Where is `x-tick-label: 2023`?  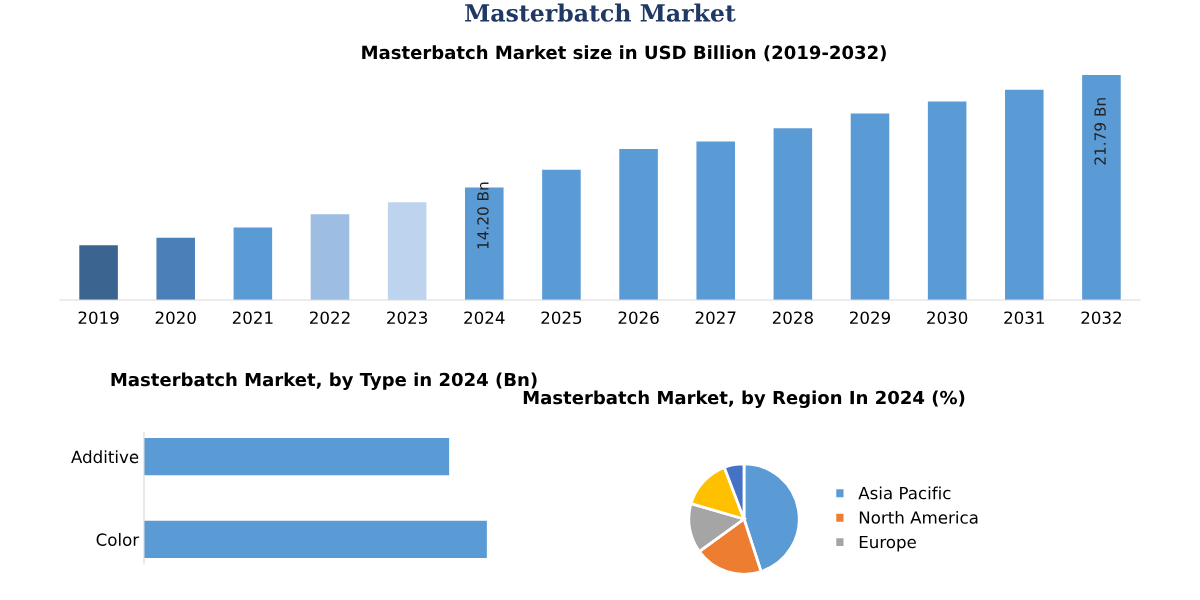 x-tick-label: 2023 is located at coordinates (407, 318).